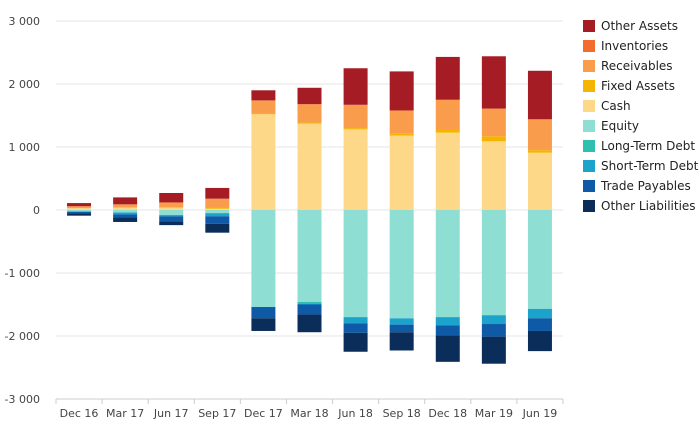 The width and height of the screenshot is (700, 433). What do you see at coordinates (36, 210) in the screenshot?
I see `y-tick-label: 0` at bounding box center [36, 210].